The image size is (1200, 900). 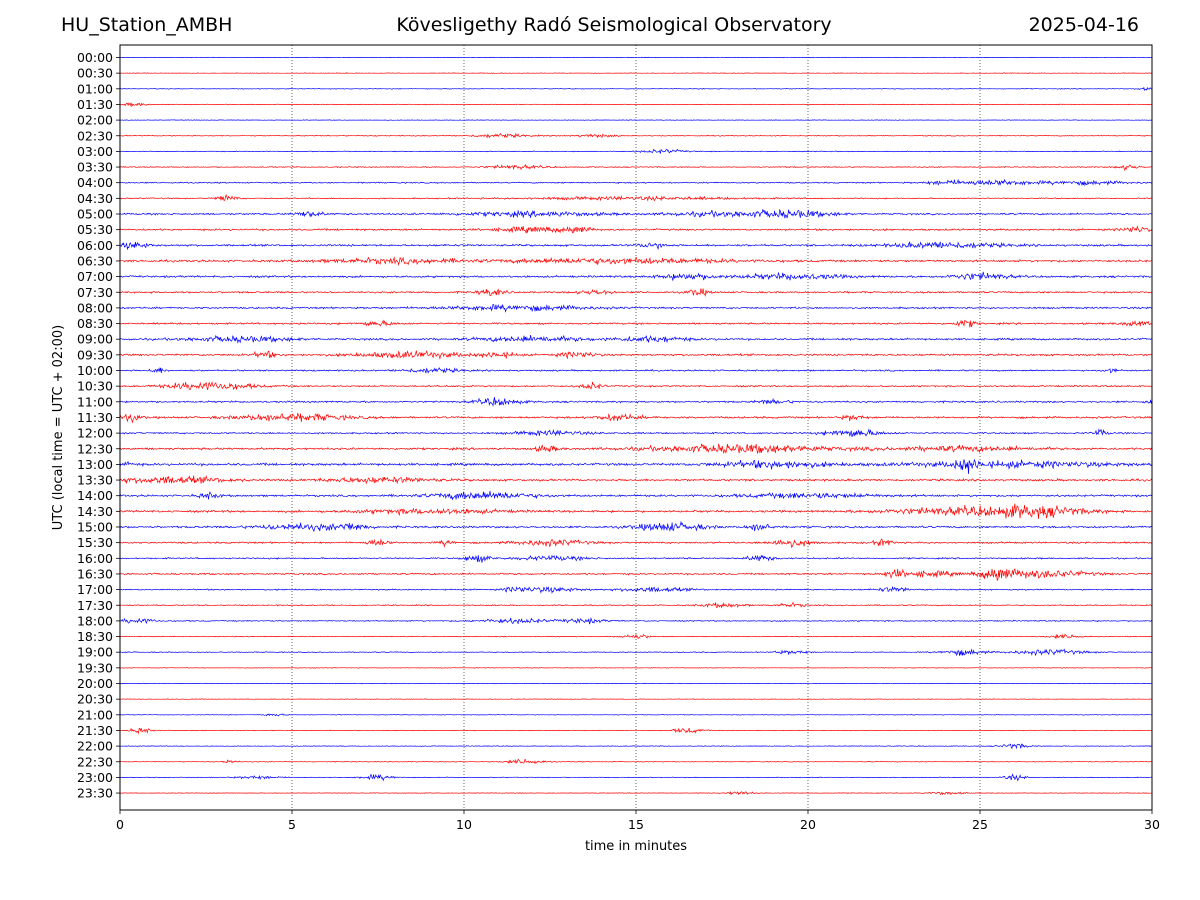 What do you see at coordinates (95, 292) in the screenshot?
I see `y-tick-label: 07:30` at bounding box center [95, 292].